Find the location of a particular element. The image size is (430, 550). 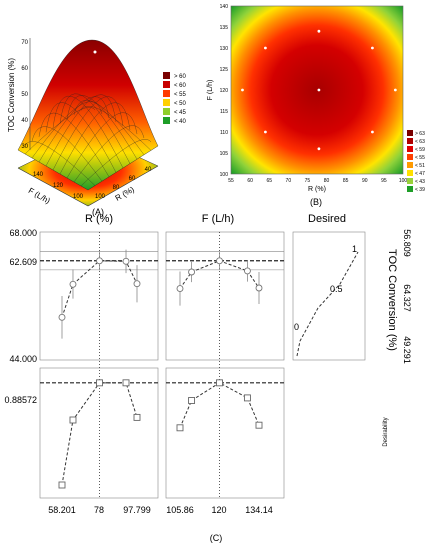

r-tick-2: 78 is located at coordinates (99, 510).